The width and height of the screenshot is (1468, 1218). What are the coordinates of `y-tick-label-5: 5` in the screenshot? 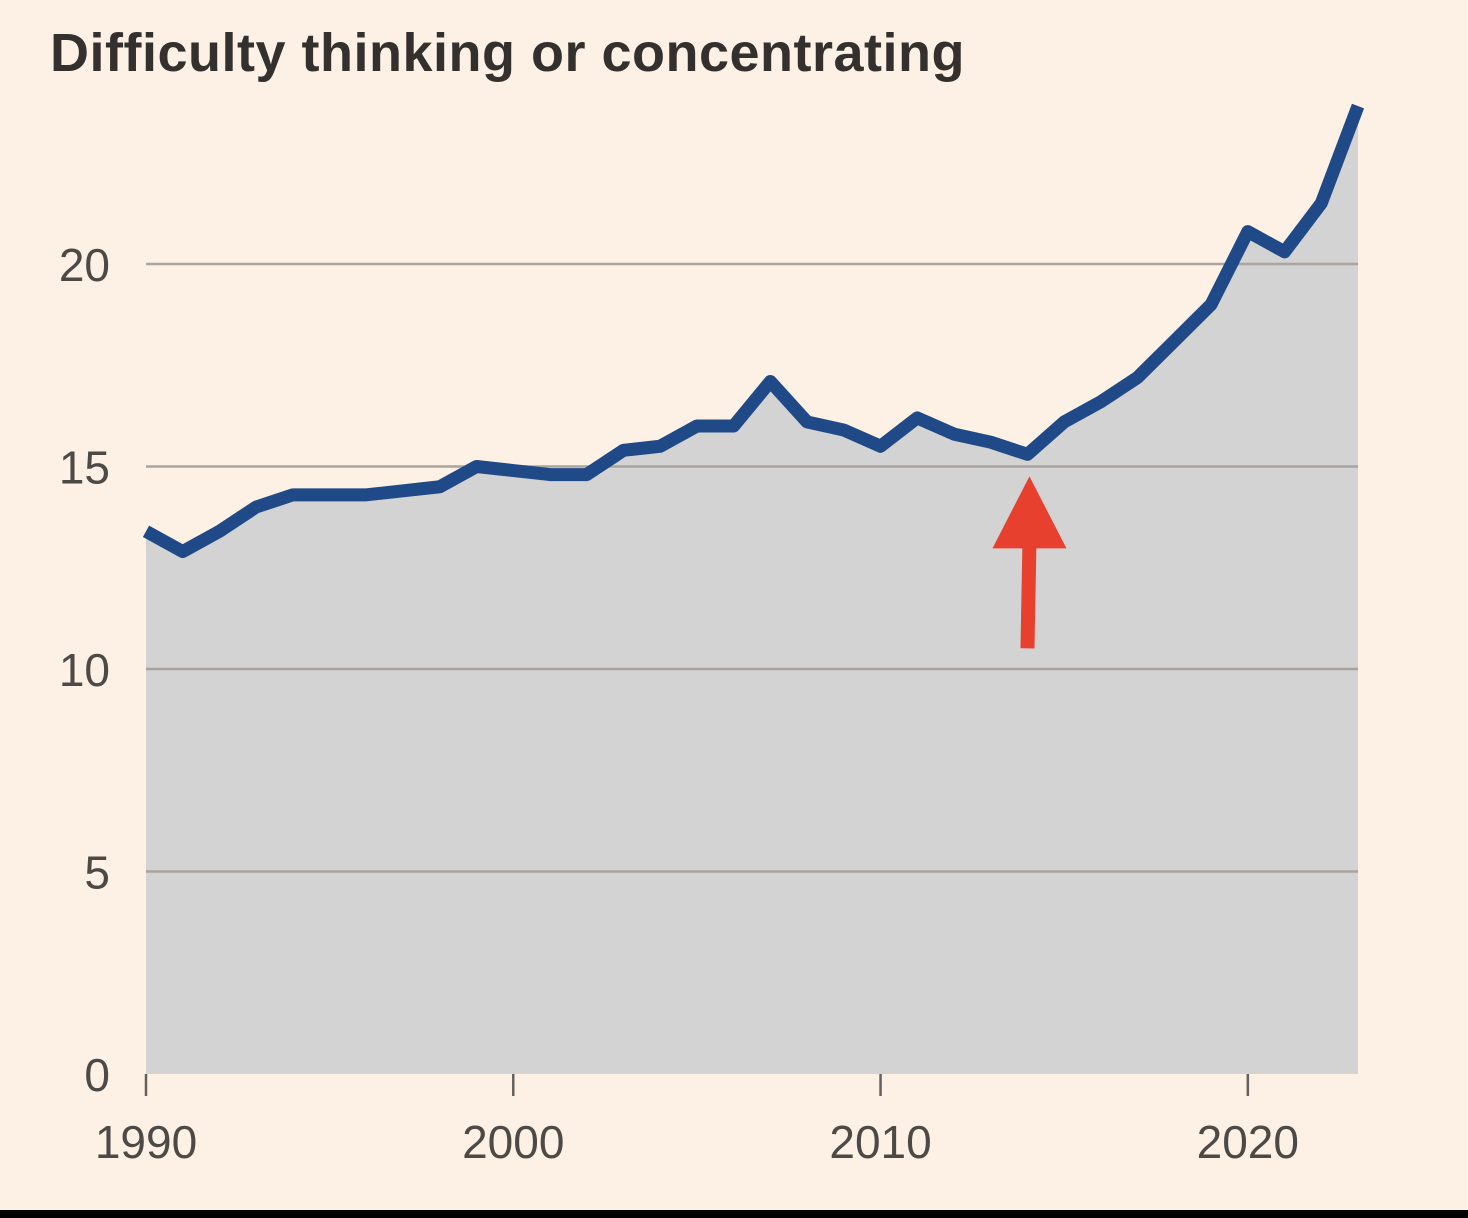 It's located at (97, 873).